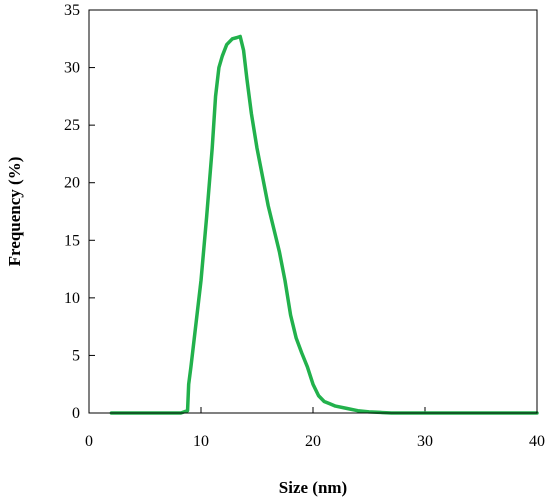 Image resolution: width=550 pixels, height=502 pixels. Describe the element at coordinates (72, 240) in the screenshot. I see `y-tick-label: 15` at that location.